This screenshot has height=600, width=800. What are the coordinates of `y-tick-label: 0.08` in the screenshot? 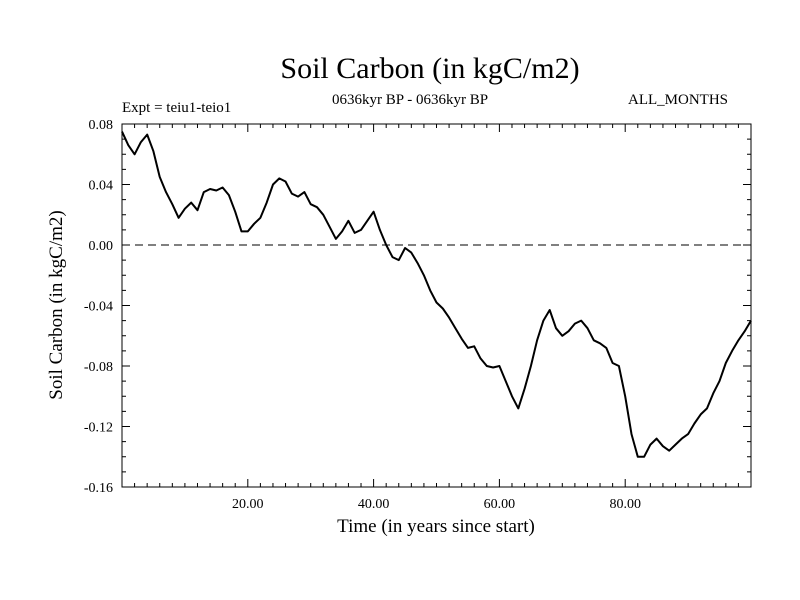 It's located at (101, 125).